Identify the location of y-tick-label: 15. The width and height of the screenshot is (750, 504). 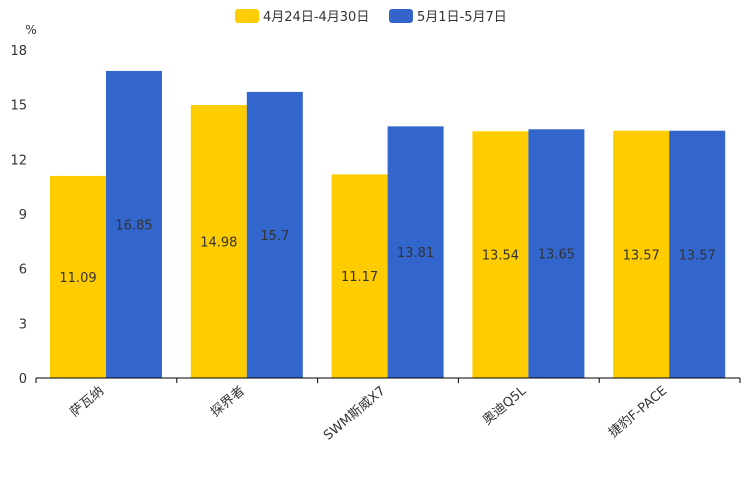
(18, 106).